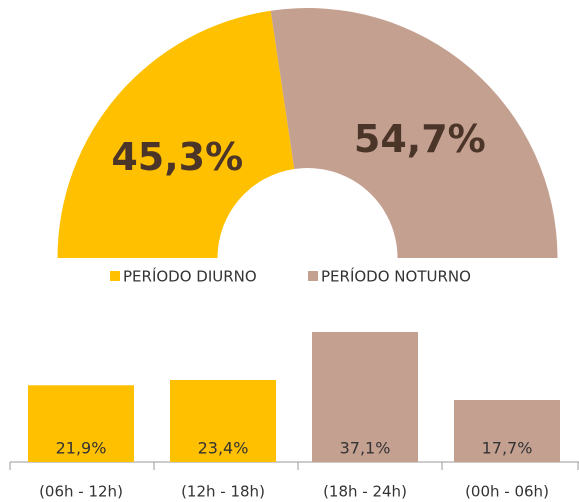 Image resolution: width=579 pixels, height=502 pixels. Describe the element at coordinates (396, 276) in the screenshot. I see `legend-label: PERÍODO NOTURNO` at that location.